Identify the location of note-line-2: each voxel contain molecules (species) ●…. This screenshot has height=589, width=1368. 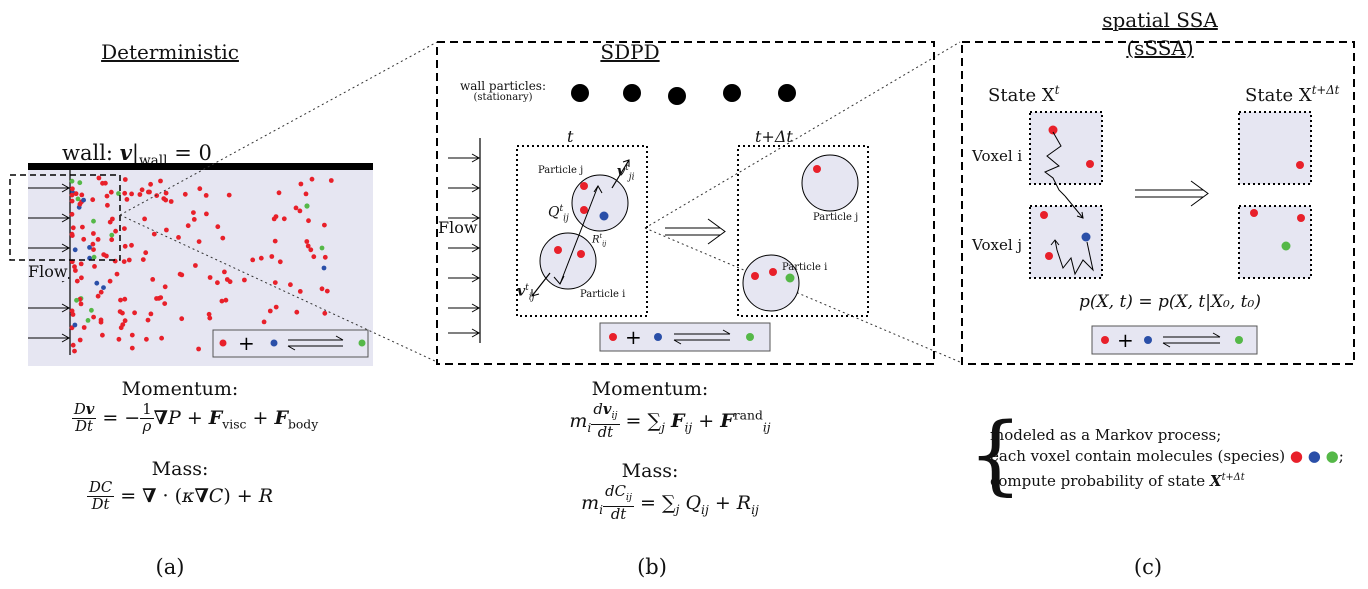
(1167, 456).